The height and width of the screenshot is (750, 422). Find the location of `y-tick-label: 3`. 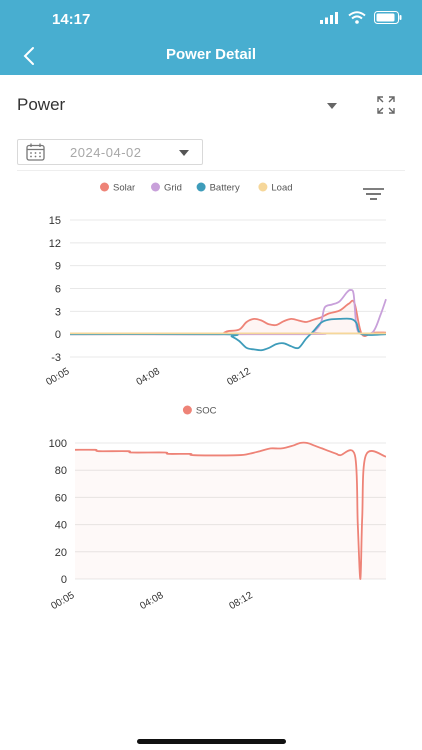

y-tick-label: 3 is located at coordinates (58, 312).